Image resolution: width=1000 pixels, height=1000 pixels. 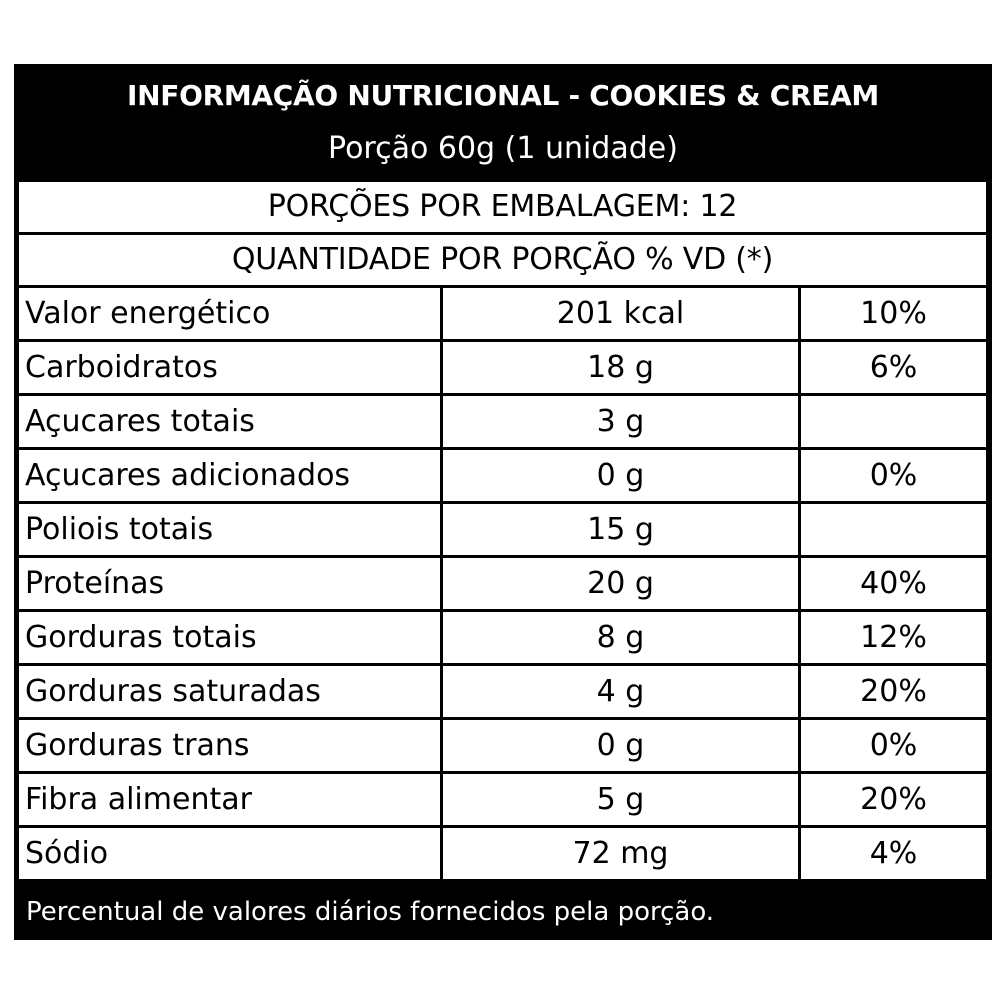 What do you see at coordinates (620, 313) in the screenshot?
I see `nutrient-amount: 201 kcal` at bounding box center [620, 313].